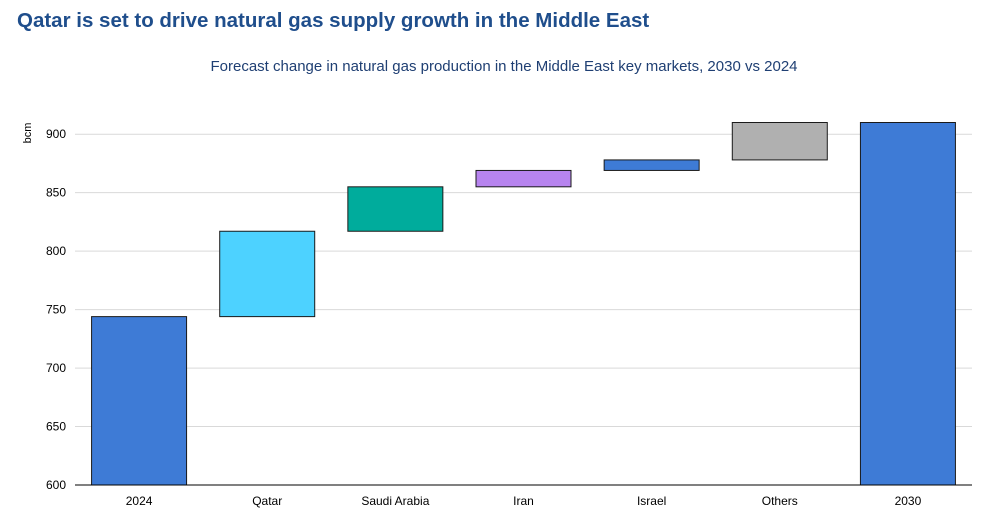  Describe the element at coordinates (56, 193) in the screenshot. I see `y-tick-label: 850` at that location.